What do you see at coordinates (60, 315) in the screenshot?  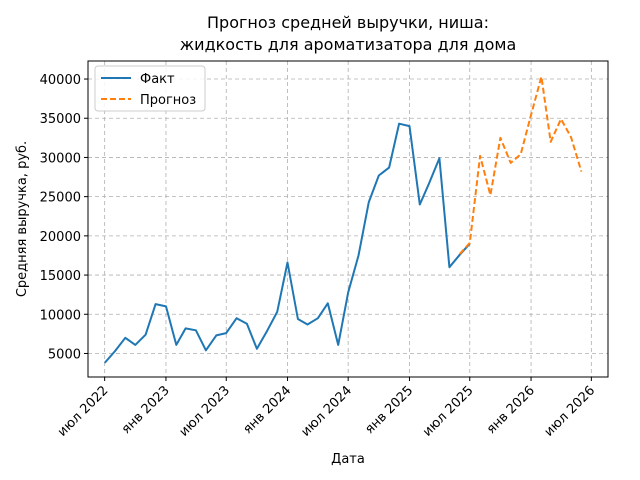 I see `y-tick-label: 10000` at bounding box center [60, 315].